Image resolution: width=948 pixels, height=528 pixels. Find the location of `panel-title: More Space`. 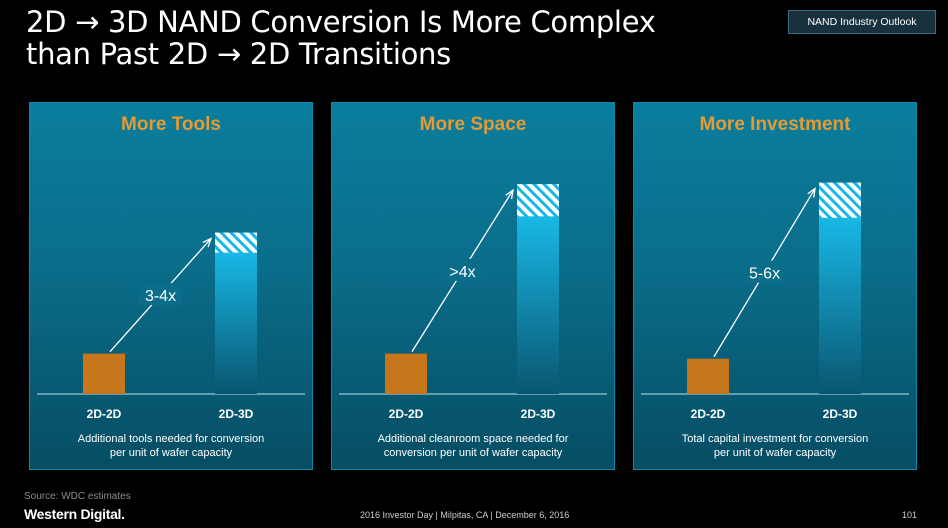

panel-title: More Space is located at coordinates (473, 124).